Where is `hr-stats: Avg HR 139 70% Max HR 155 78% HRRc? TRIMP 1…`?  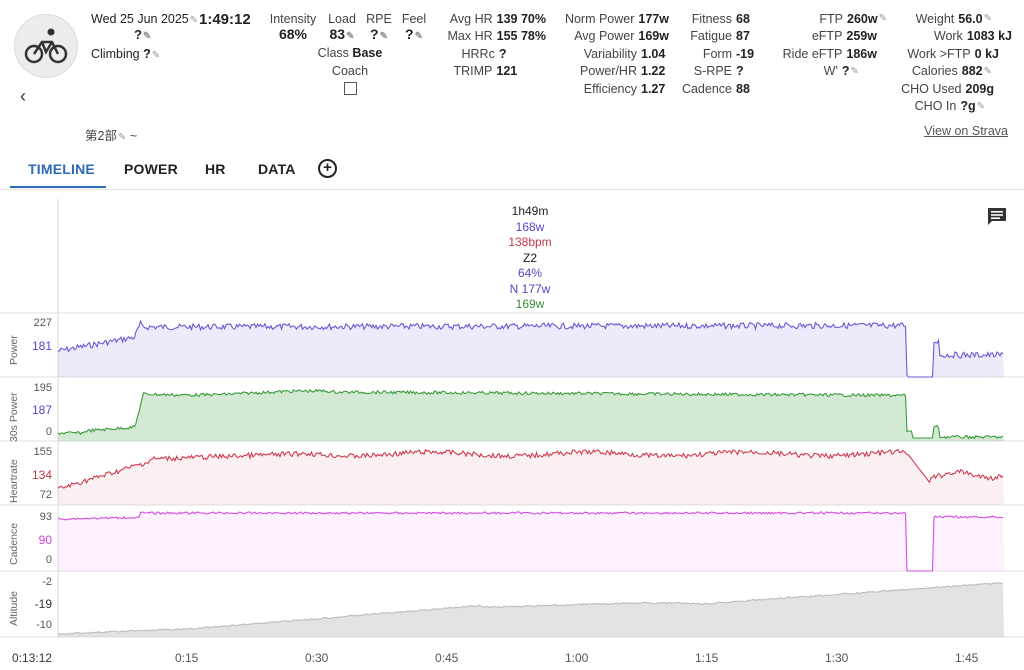
hr-stats: Avg HR 139 70% Max HR 155 78% HRRc? TRIMP 1… is located at coordinates (496, 45).